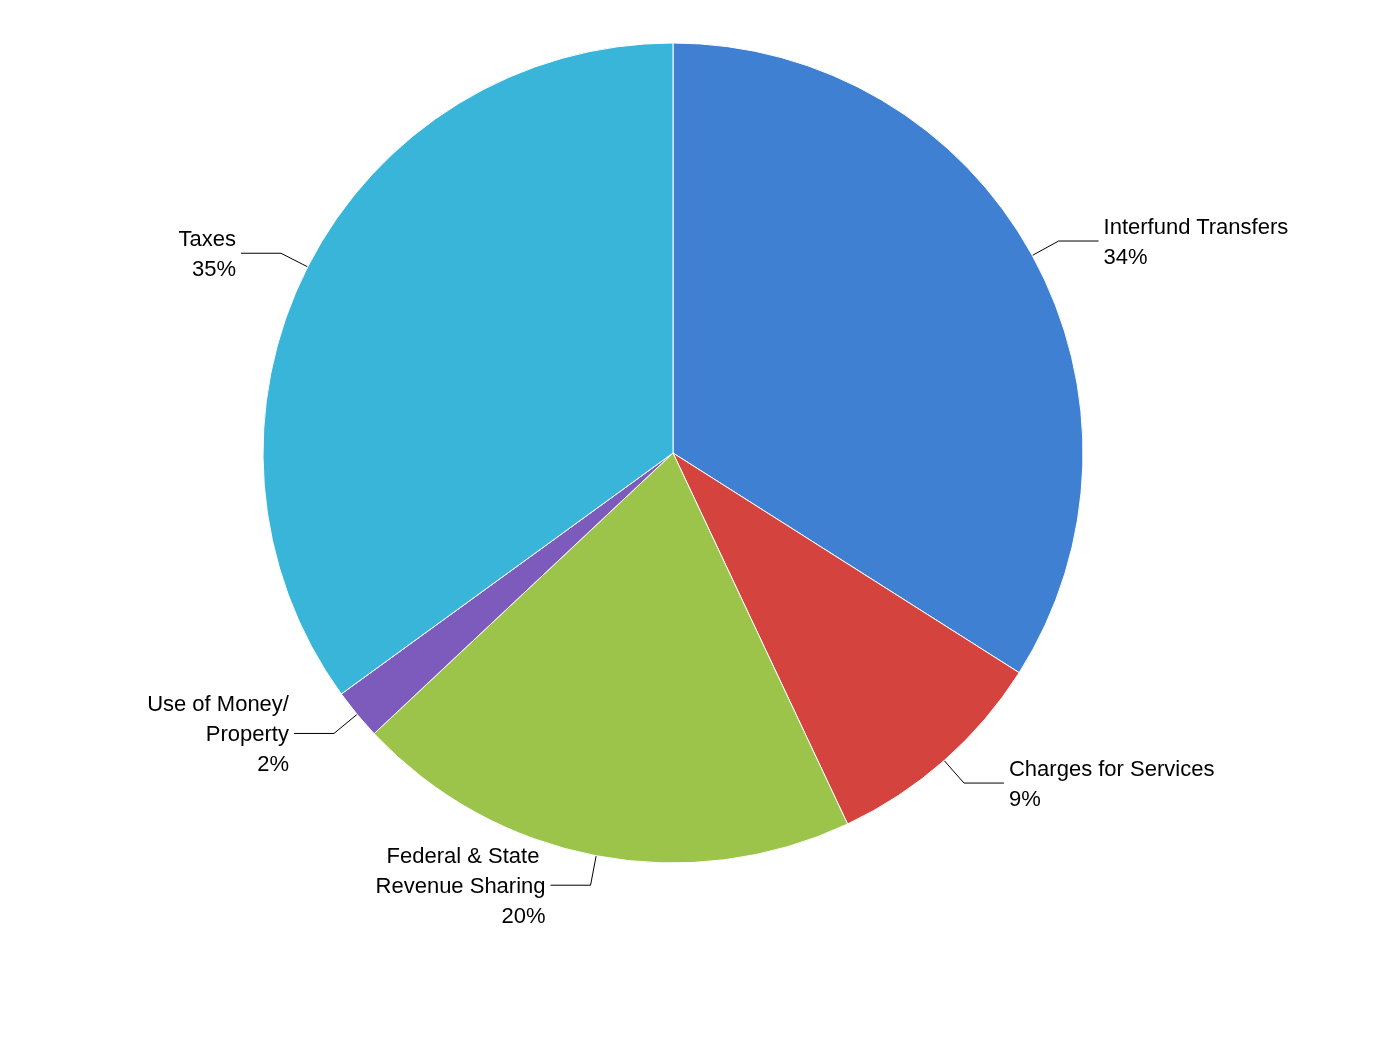  What do you see at coordinates (1125, 256) in the screenshot?
I see `data-label: 34%` at bounding box center [1125, 256].